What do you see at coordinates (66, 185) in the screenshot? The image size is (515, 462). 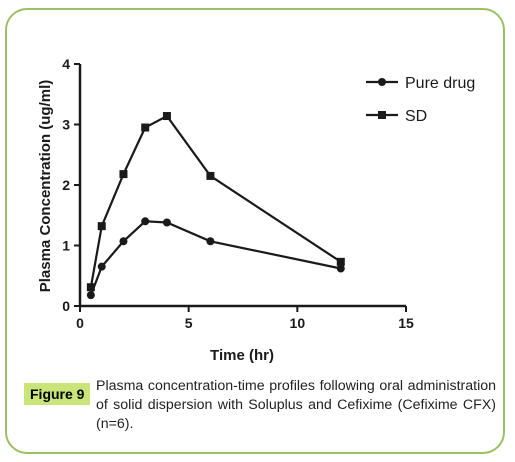 I see `y-tick-label: 2` at bounding box center [66, 185].